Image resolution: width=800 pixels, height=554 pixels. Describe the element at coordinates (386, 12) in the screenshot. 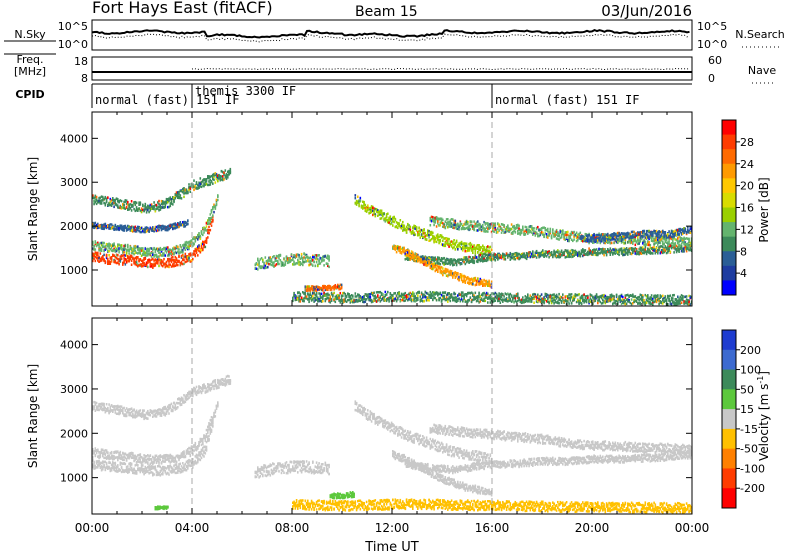

I see `beam-label: Beam 15` at that location.